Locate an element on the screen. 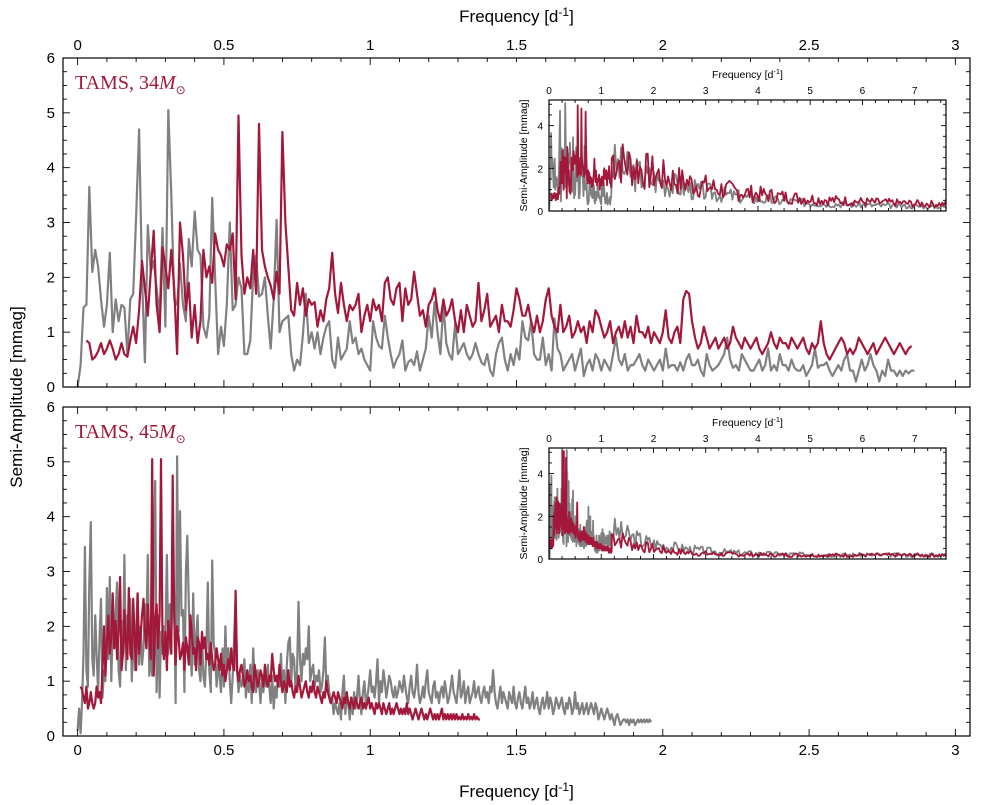 The height and width of the screenshot is (805, 981). top-inset-x-tick-label: 6 is located at coordinates (863, 91).